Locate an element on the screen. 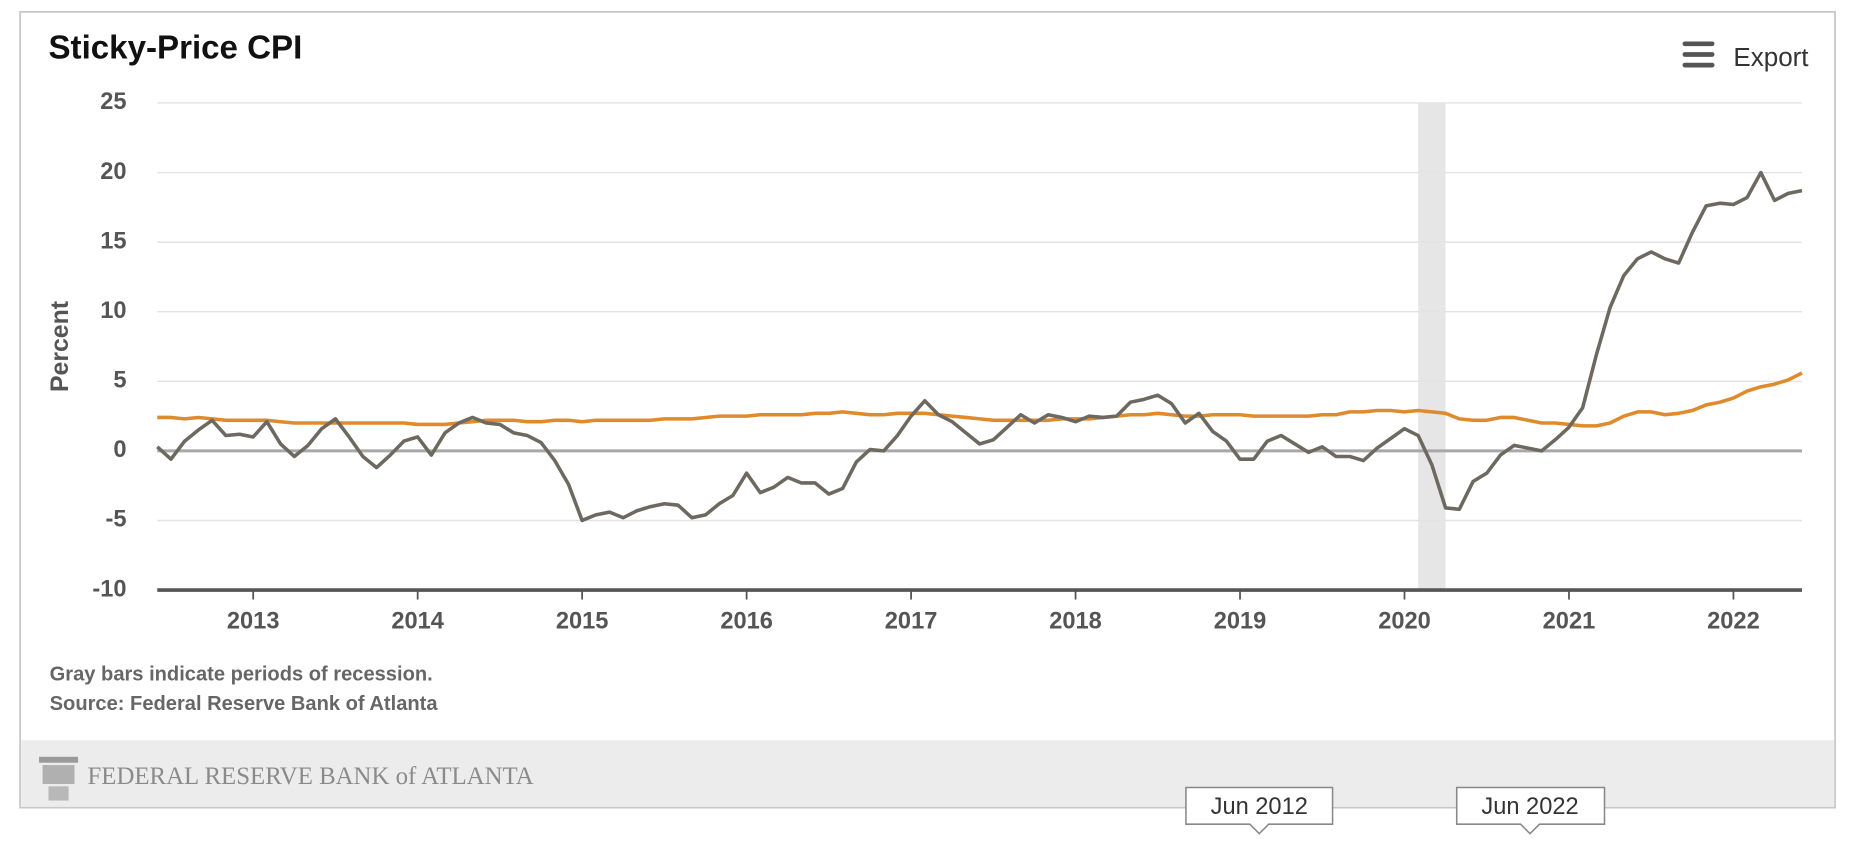 Image resolution: width=1854 pixels, height=842 pixels. data-line is located at coordinates (980, 399).